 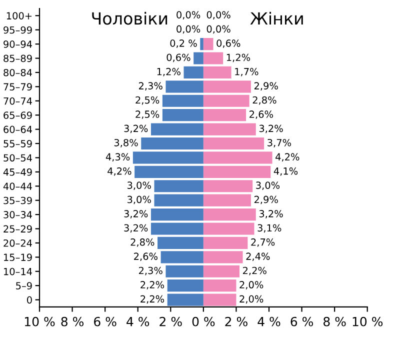 What do you see at coordinates (203, 321) in the screenshot?
I see `x-tick-label: 0 %` at bounding box center [203, 321].